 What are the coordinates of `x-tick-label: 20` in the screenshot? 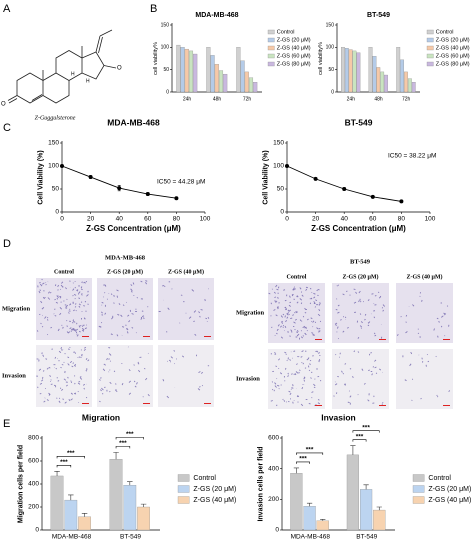 It's located at (316, 219).